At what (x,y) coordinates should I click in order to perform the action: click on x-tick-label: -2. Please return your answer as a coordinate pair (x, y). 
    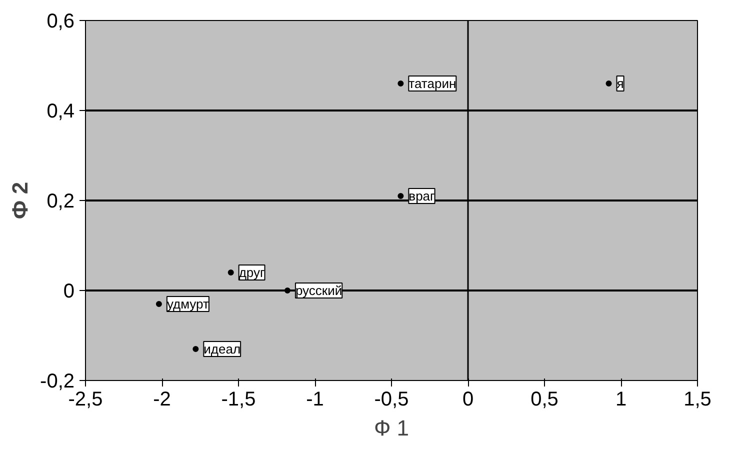
    Looking at the image, I should click on (162, 399).